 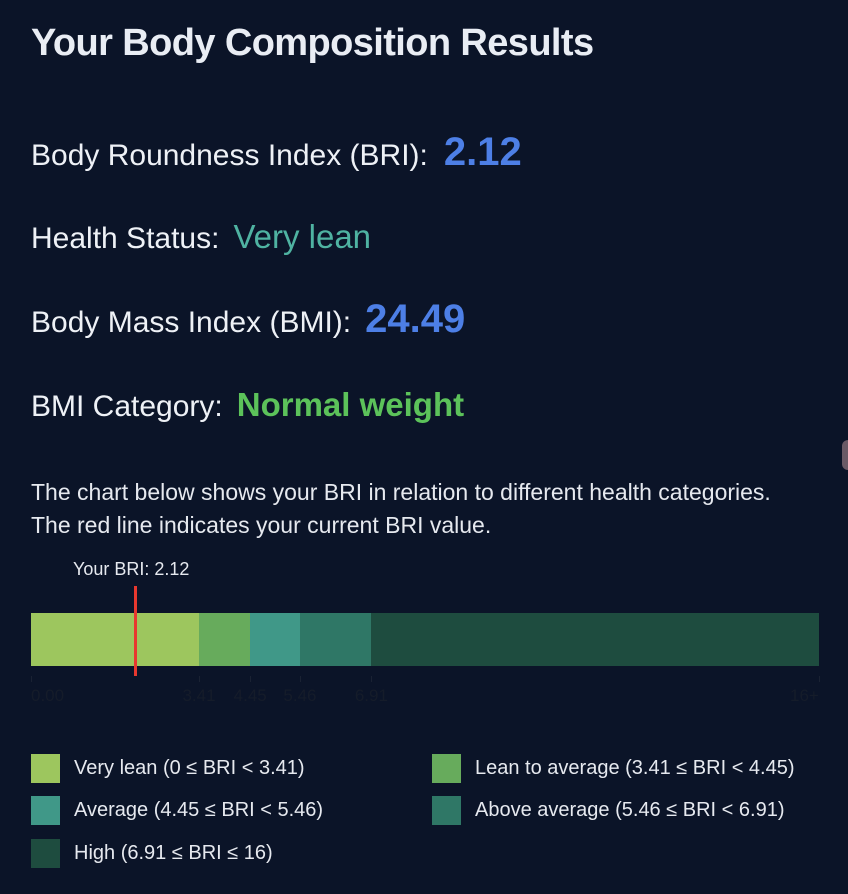 What do you see at coordinates (173, 853) in the screenshot?
I see `legend-label: High (6.91 ≤ BRI ≤ 16)` at bounding box center [173, 853].